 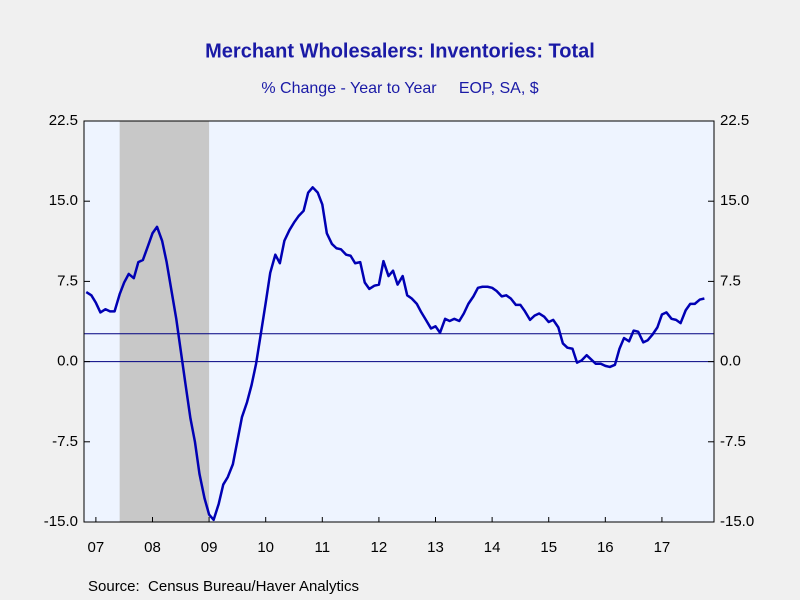 What do you see at coordinates (435, 547) in the screenshot?
I see `x-tick-label: 13` at bounding box center [435, 547].